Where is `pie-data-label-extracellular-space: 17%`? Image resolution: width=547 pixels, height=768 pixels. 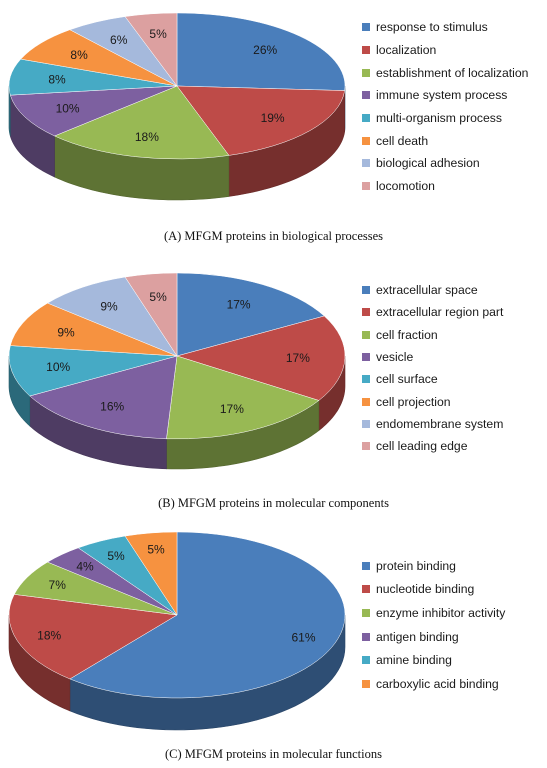
pie-data-label-extracellular-space: 17% is located at coordinates (239, 305).